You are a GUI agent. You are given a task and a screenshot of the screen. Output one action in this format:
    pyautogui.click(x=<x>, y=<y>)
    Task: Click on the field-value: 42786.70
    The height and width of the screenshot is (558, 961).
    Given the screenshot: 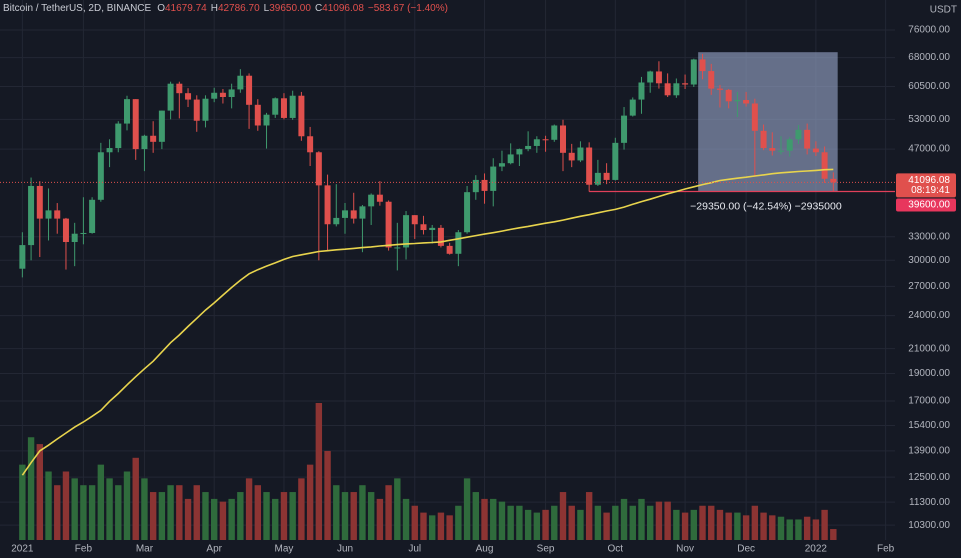 What is the action you would take?
    pyautogui.click(x=238, y=8)
    